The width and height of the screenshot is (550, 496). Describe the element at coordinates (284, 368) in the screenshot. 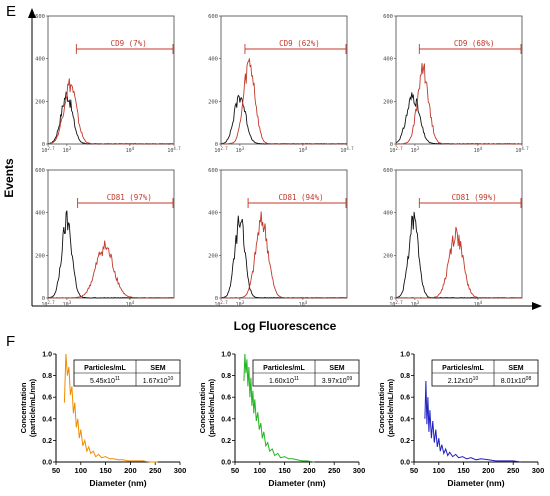

I see `stats-header-particles: Particles/mL` at that location.